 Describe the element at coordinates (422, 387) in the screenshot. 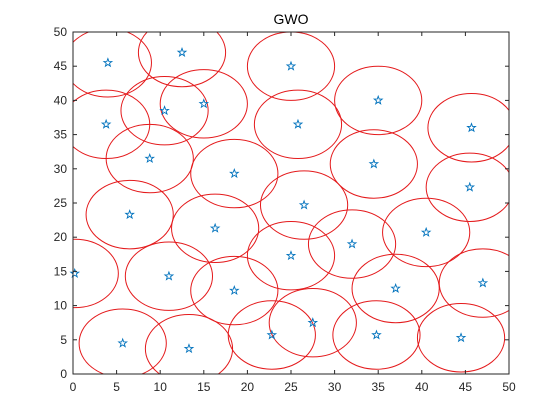

I see `x-tick-label: 40` at that location.